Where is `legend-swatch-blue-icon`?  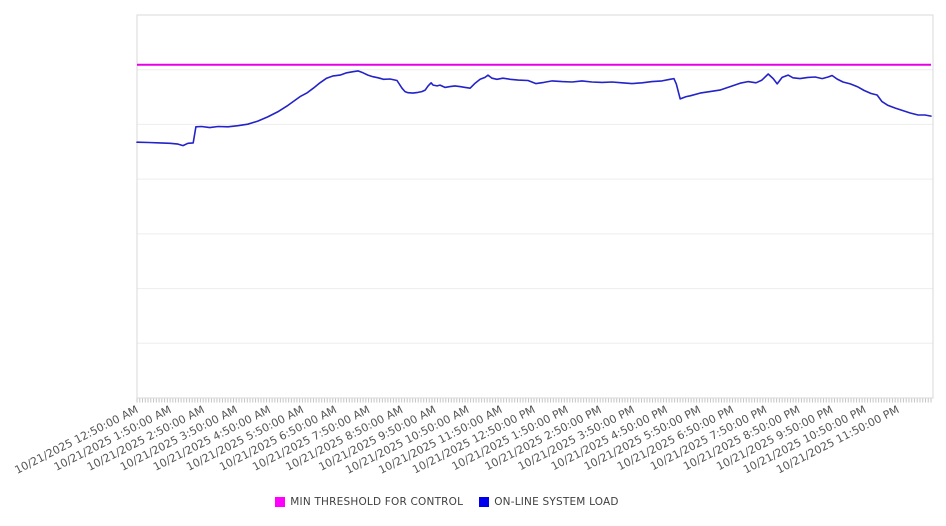
legend-swatch-blue-icon is located at coordinates (484, 502).